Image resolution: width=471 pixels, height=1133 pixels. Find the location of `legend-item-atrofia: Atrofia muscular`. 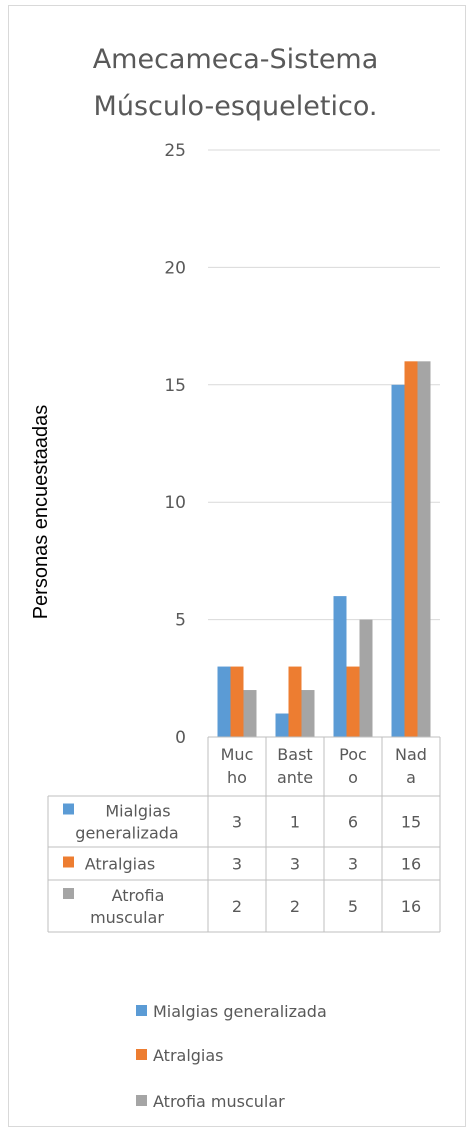

legend-item-atrofia: Atrofia muscular is located at coordinates (210, 1101).